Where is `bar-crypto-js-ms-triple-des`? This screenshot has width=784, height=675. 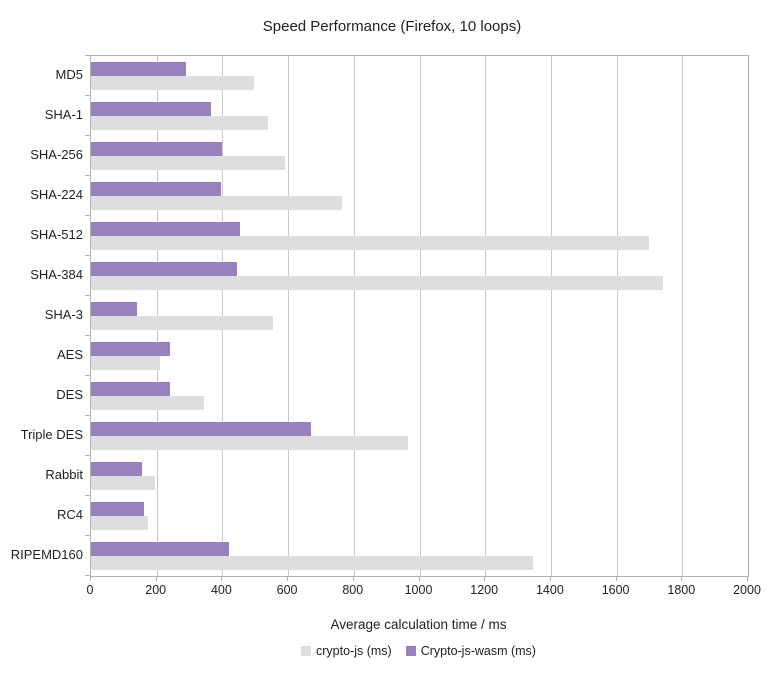
bar-crypto-js-ms-triple-des is located at coordinates (249, 443).